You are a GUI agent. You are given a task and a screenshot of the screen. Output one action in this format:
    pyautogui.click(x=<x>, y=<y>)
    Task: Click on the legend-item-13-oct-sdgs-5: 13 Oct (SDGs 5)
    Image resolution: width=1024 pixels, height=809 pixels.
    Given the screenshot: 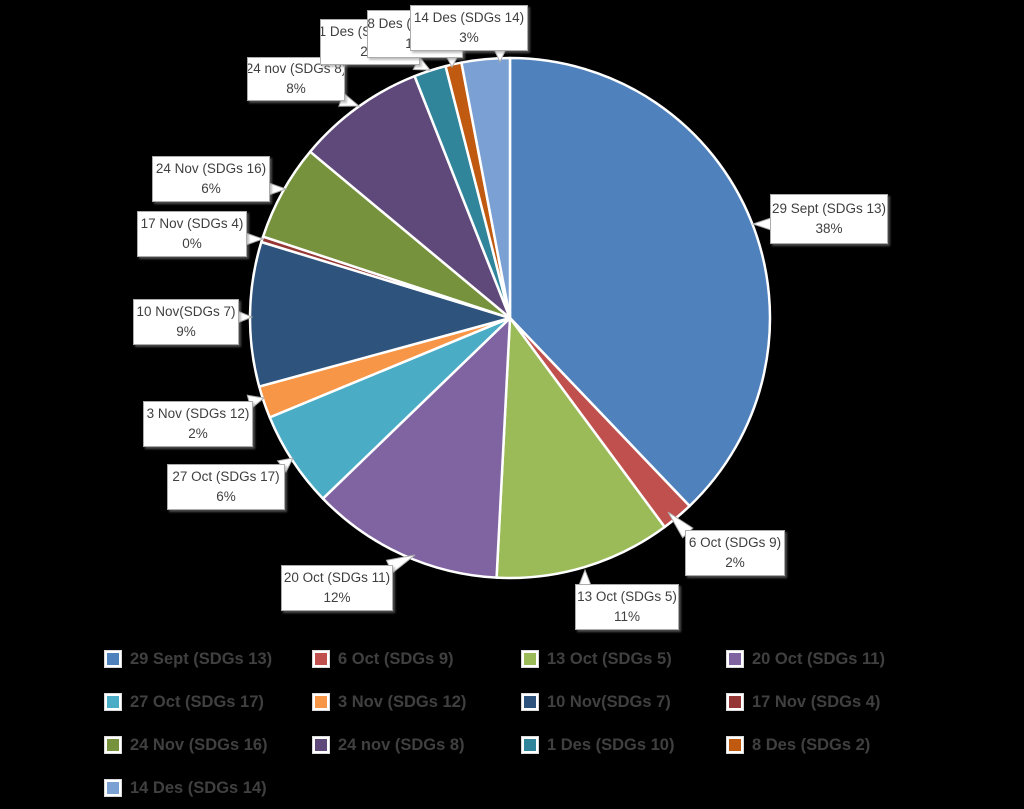 What is the action you would take?
    pyautogui.click(x=596, y=659)
    